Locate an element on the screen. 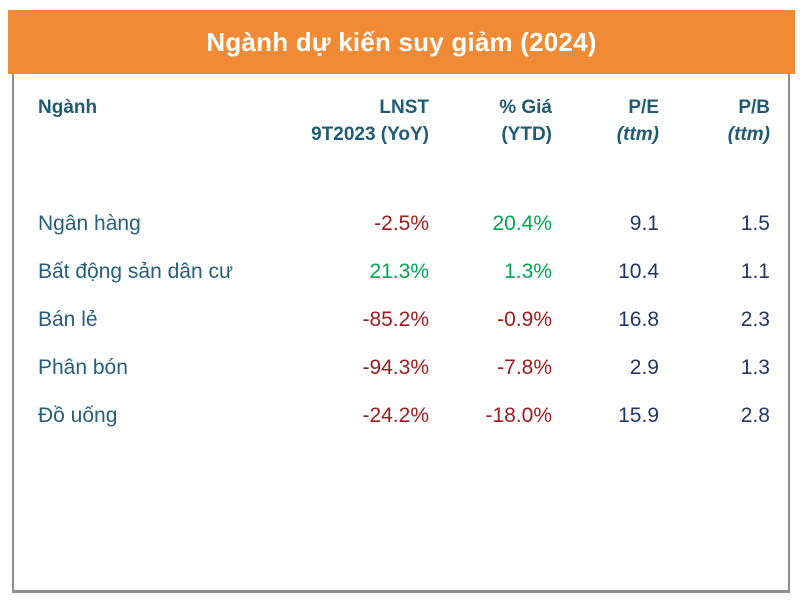 The height and width of the screenshot is (603, 800). price-ytd-value: 1.3% is located at coordinates (528, 271).